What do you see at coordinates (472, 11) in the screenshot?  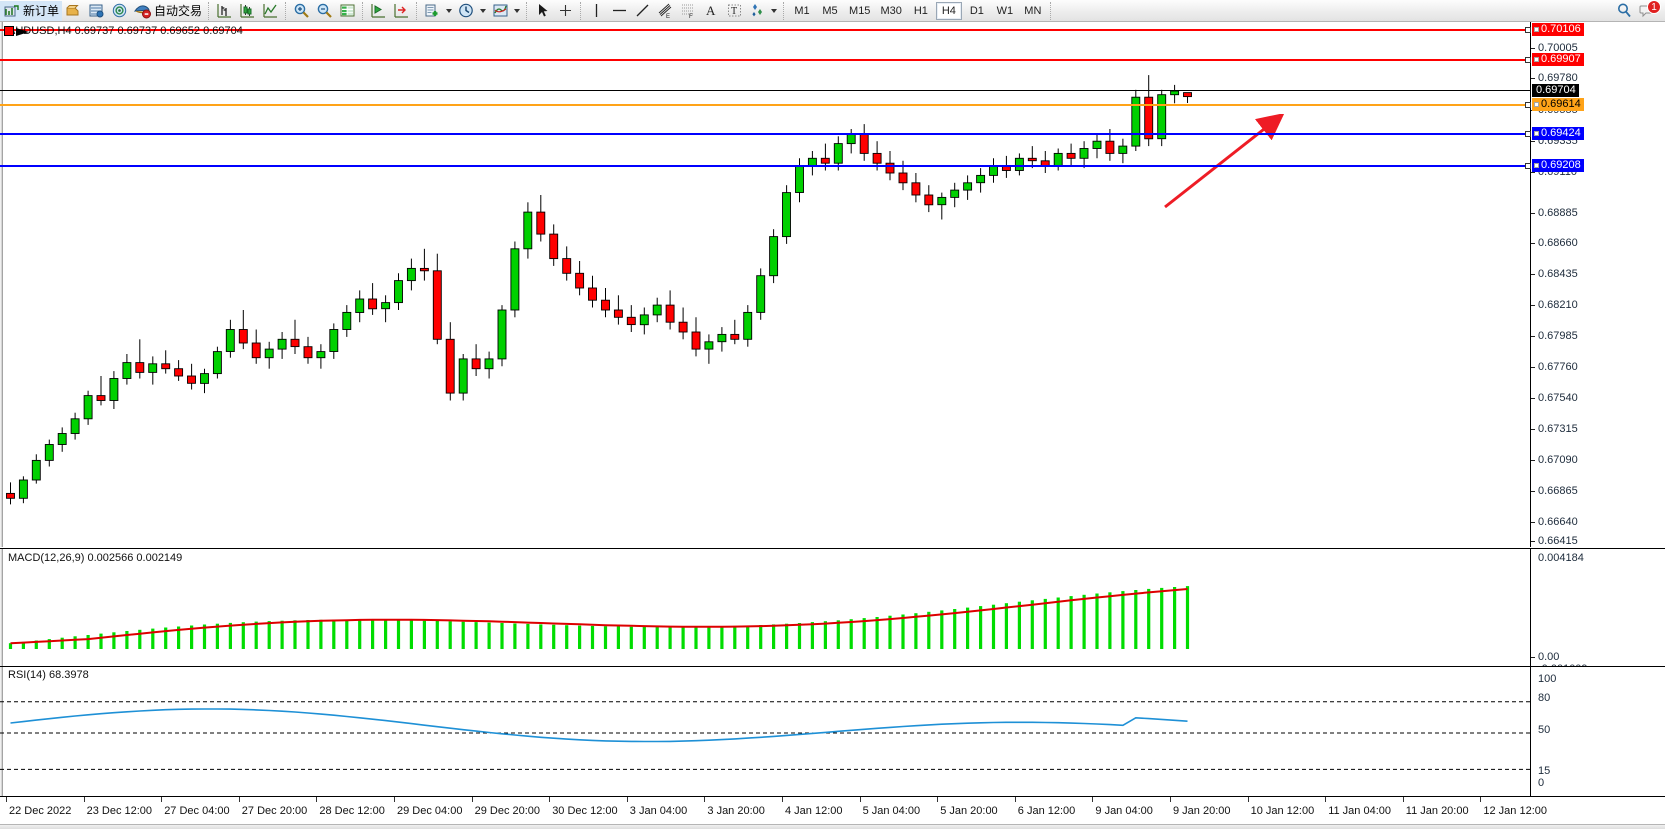 I see `period-button` at bounding box center [472, 11].